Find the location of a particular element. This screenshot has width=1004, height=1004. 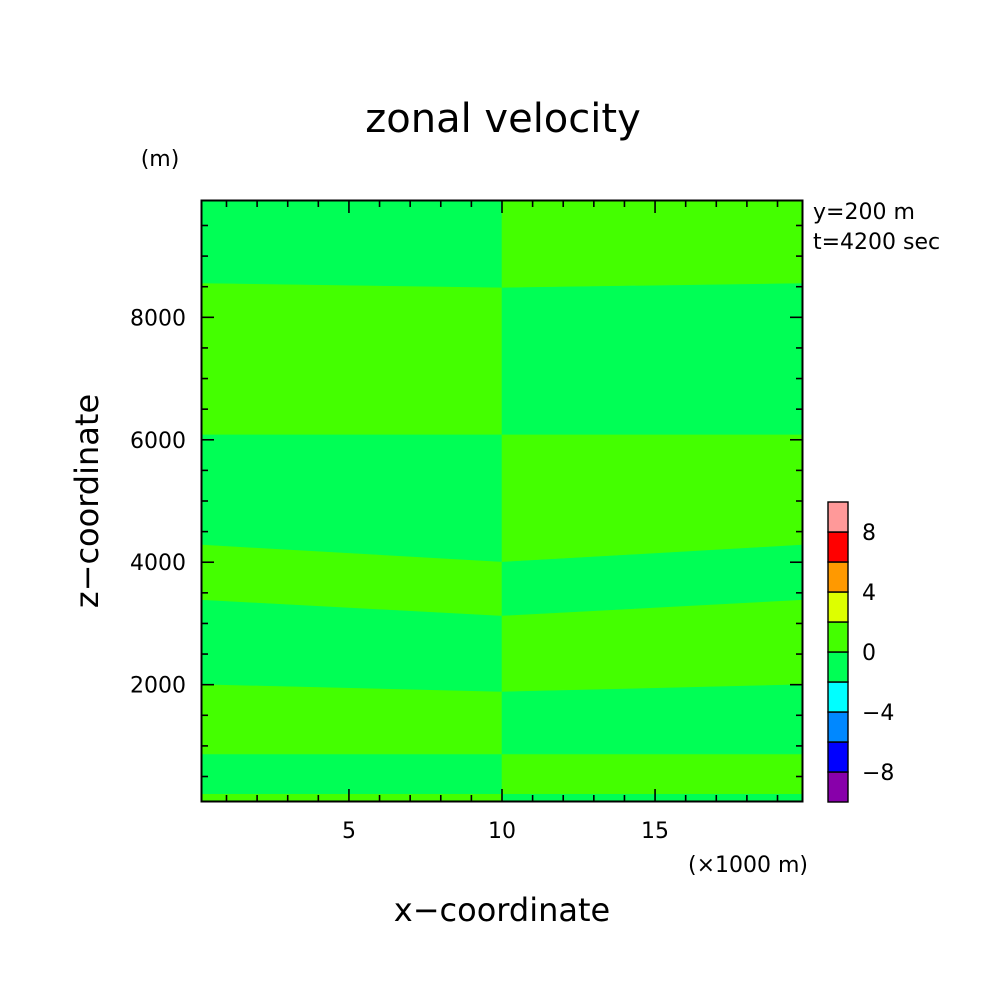

colorbar-label: 0 is located at coordinates (869, 653).